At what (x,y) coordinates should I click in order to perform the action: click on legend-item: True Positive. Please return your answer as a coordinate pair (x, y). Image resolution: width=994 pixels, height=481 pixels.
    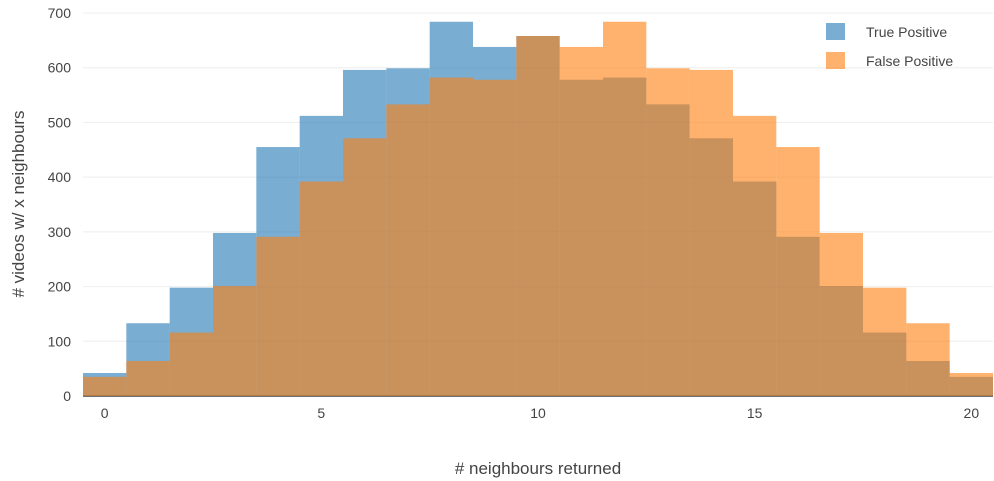
    Looking at the image, I should click on (886, 31).